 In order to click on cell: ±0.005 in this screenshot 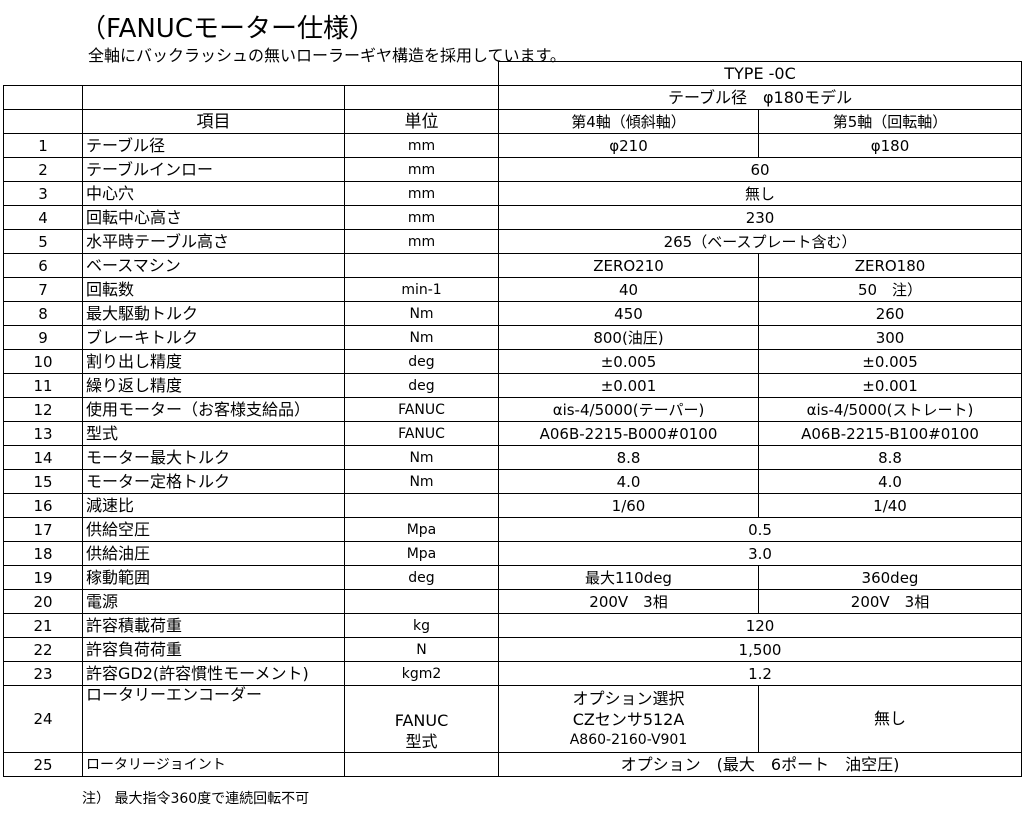, I will do `click(628, 361)`.